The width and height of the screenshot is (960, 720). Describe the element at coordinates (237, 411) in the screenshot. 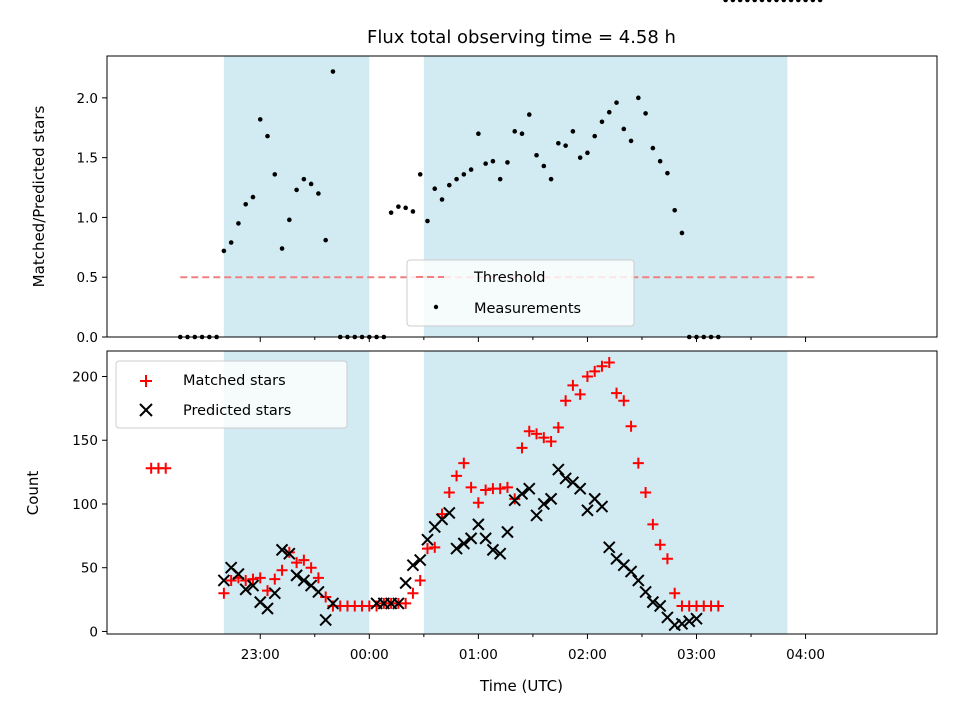

I see `legend-predicted-label: Predicted stars` at that location.